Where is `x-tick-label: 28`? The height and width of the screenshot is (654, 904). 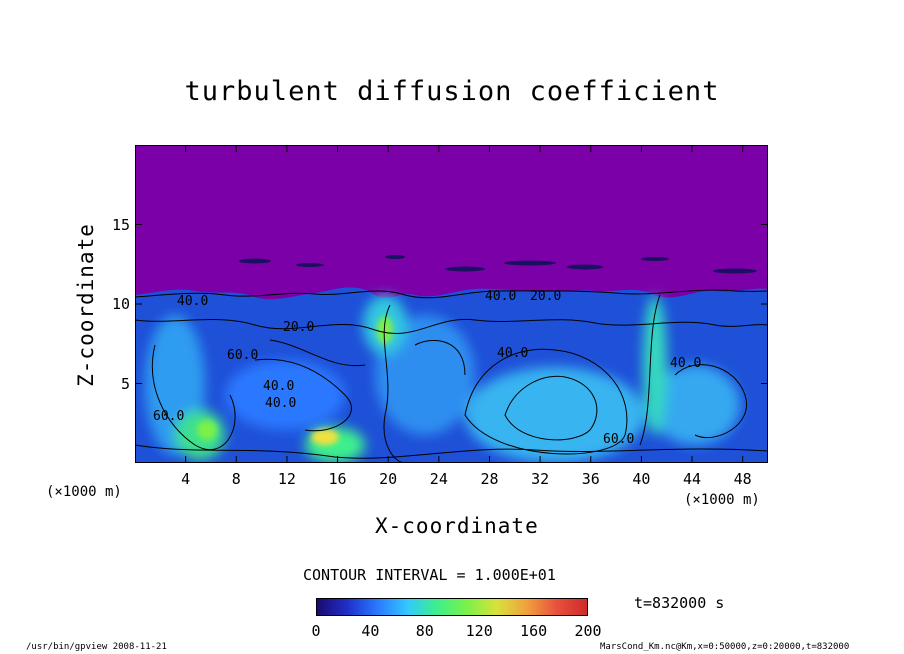
x-tick-label: 28 is located at coordinates (489, 479).